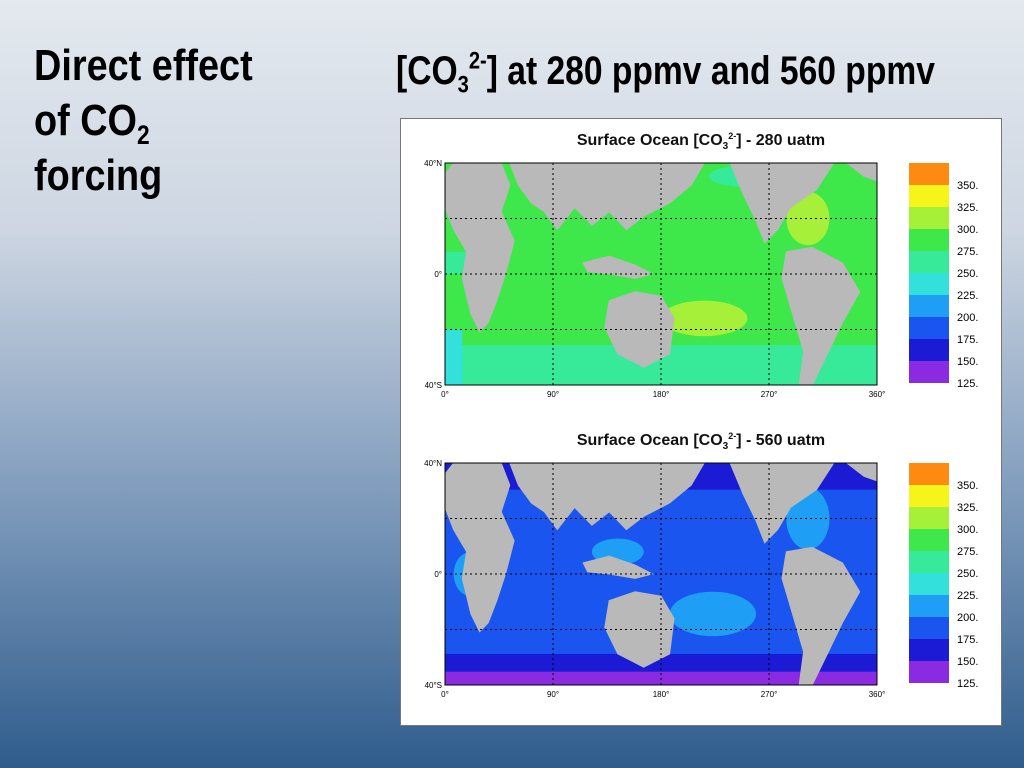 Image resolution: width=1024 pixels, height=768 pixels. Describe the element at coordinates (143, 65) in the screenshot. I see `title-line-1: Direct effect` at that location.